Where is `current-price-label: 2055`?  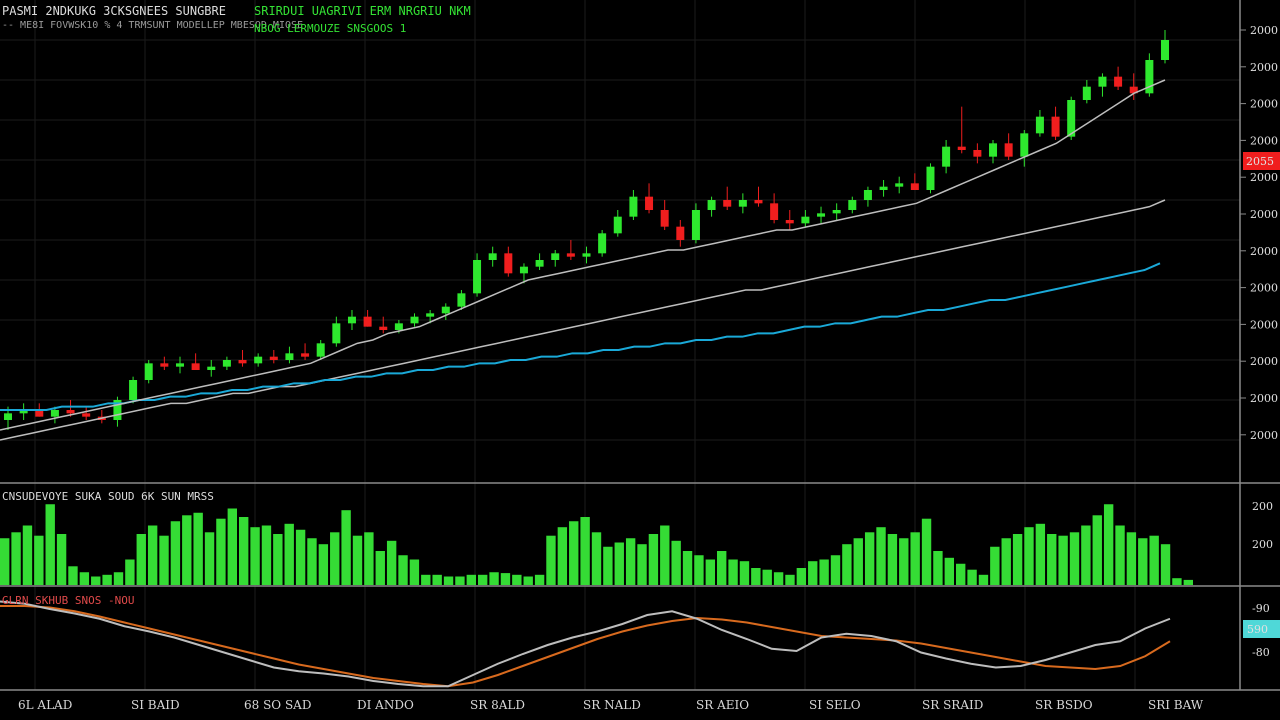 current-price-label: 2055 is located at coordinates (1260, 161).